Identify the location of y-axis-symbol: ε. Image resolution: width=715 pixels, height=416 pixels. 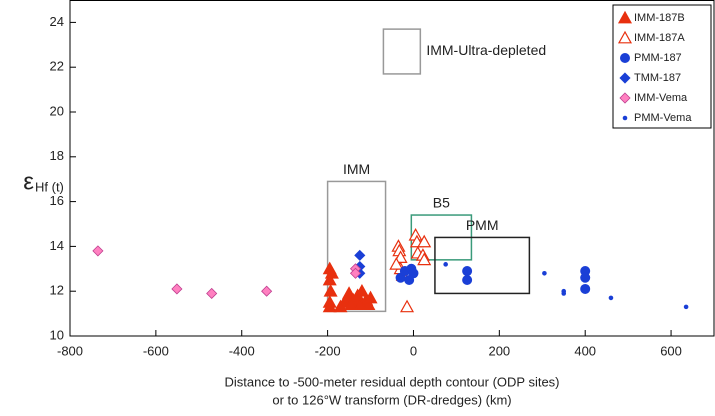
(28, 181).